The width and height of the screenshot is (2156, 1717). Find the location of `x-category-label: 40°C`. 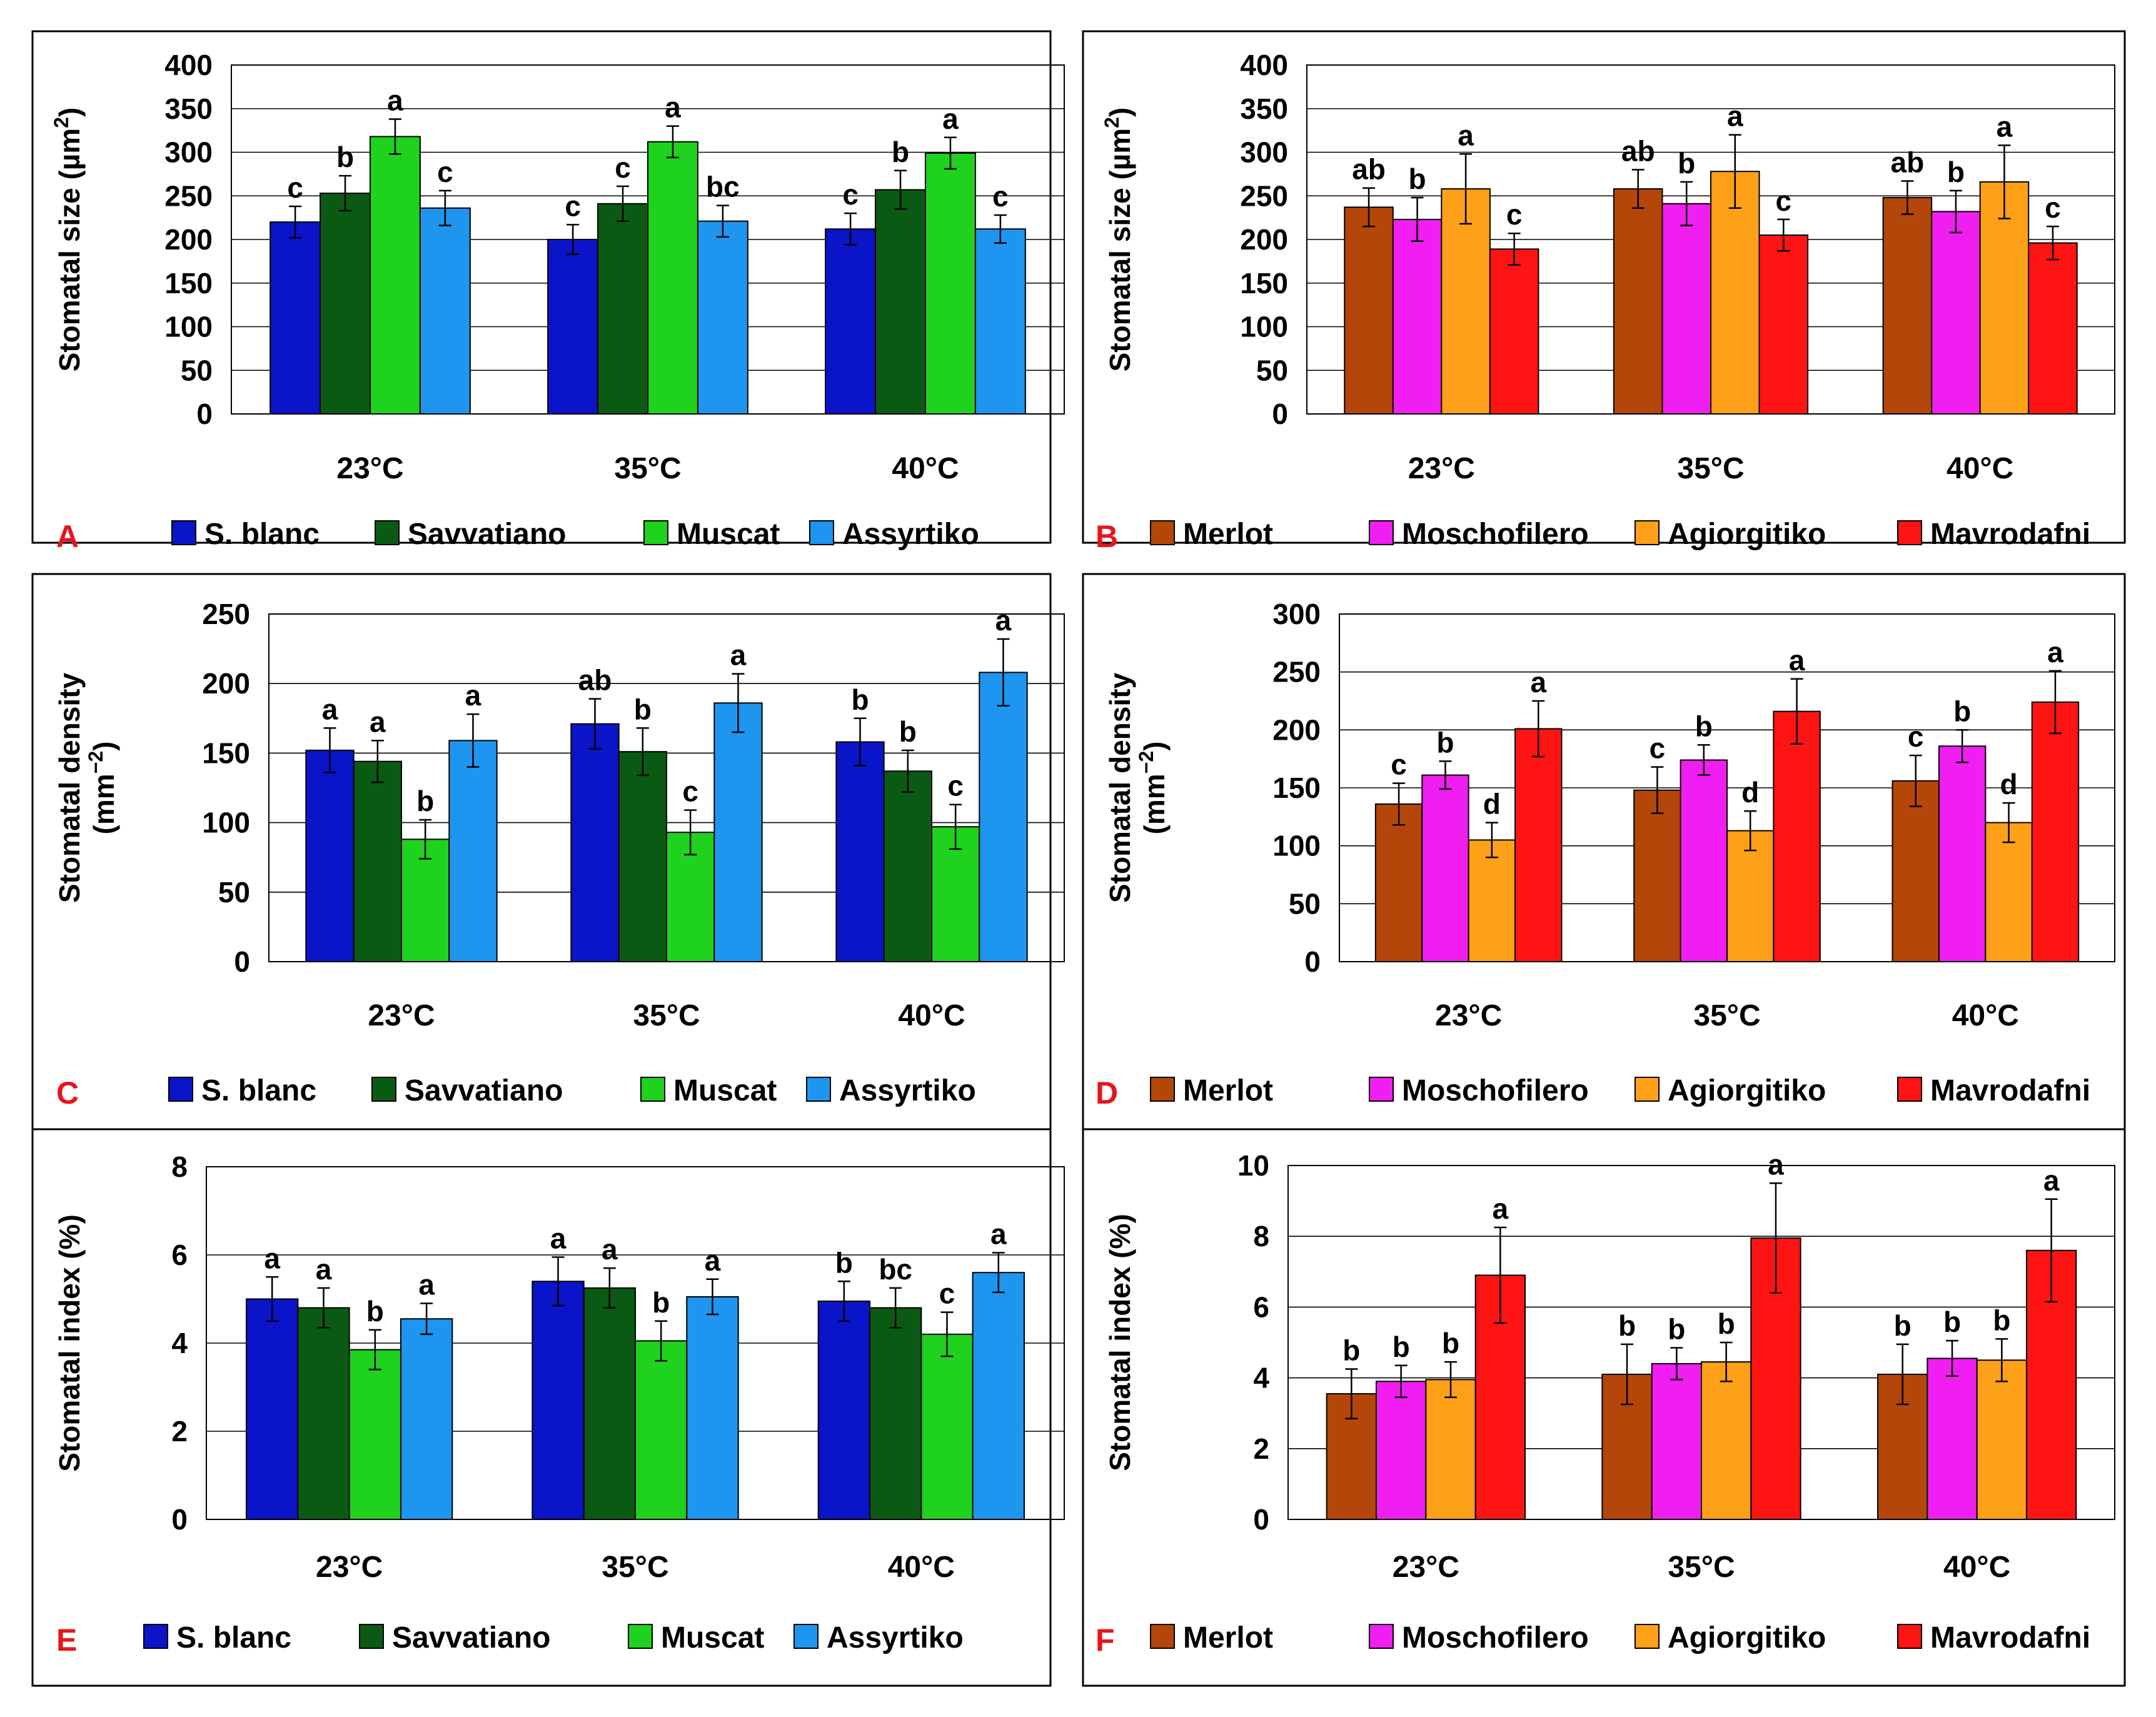

x-category-label: 40°C is located at coordinates (1980, 469).